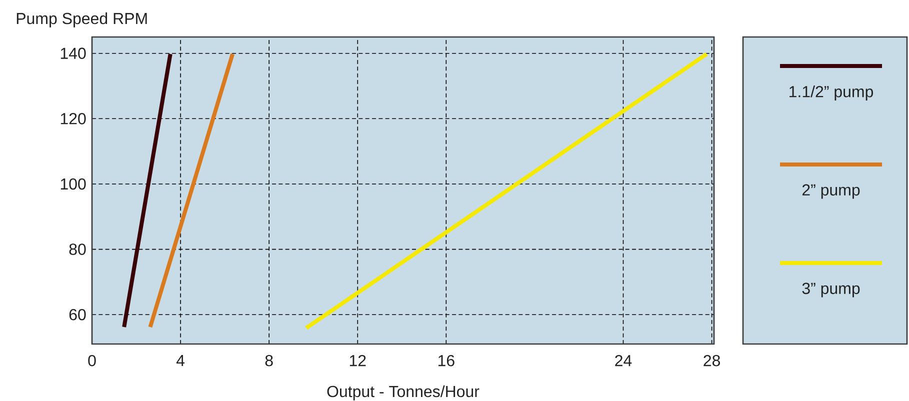 The width and height of the screenshot is (909, 401). I want to click on y-tick-label: 60, so click(77, 314).